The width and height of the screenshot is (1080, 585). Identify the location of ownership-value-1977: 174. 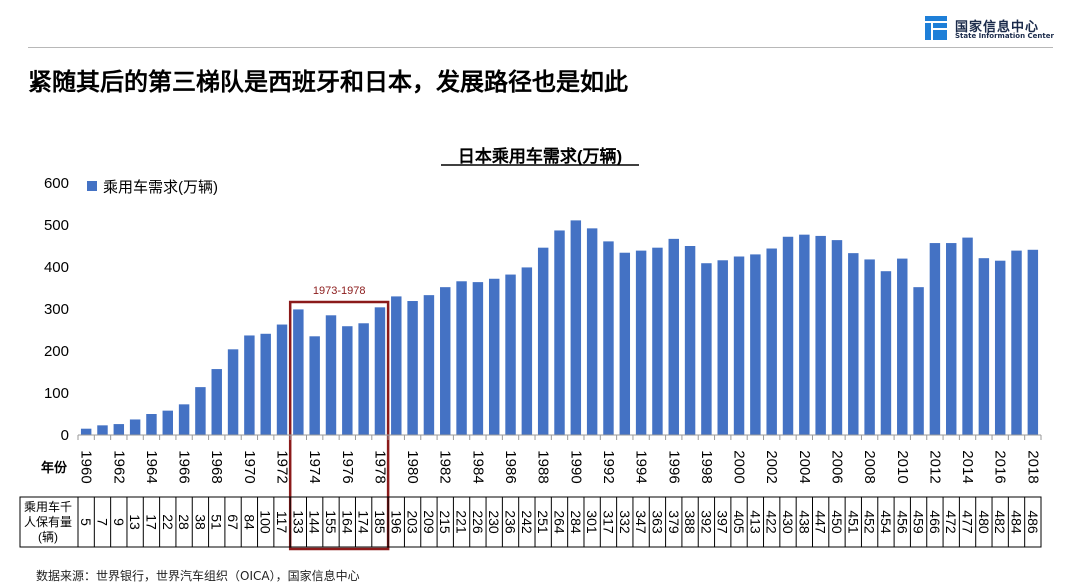
(364, 522).